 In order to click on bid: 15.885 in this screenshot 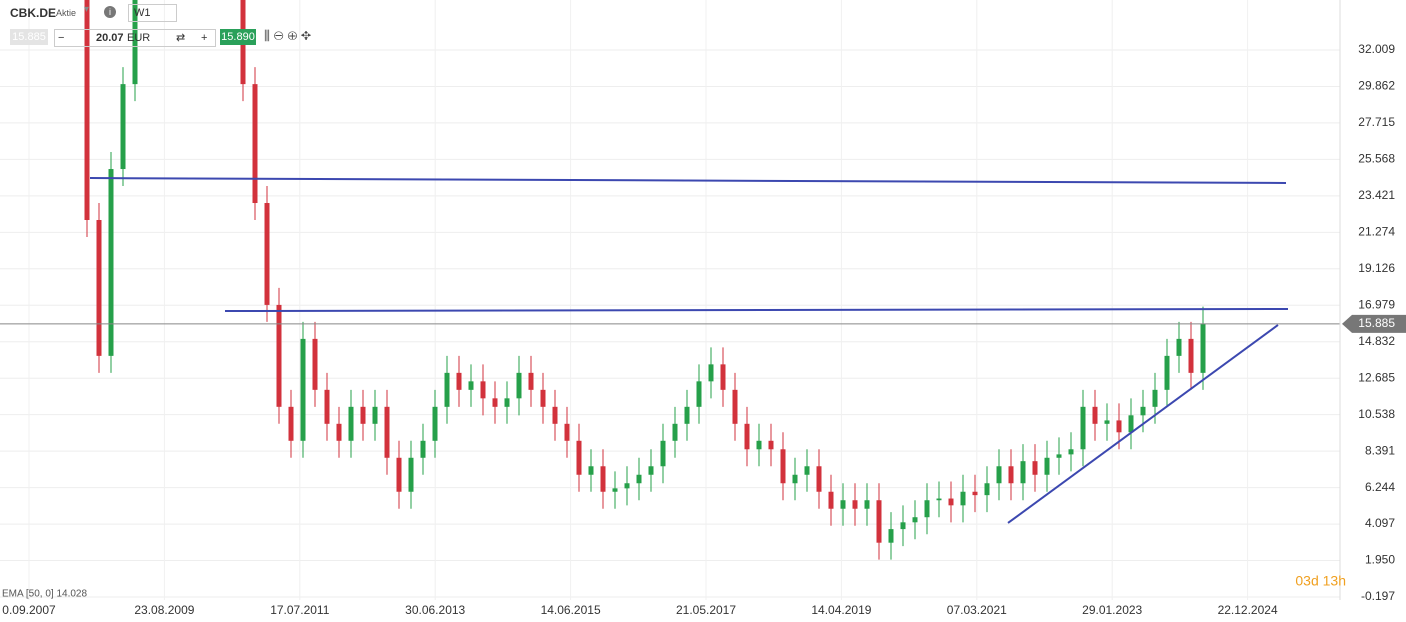, I will do `click(29, 37)`.